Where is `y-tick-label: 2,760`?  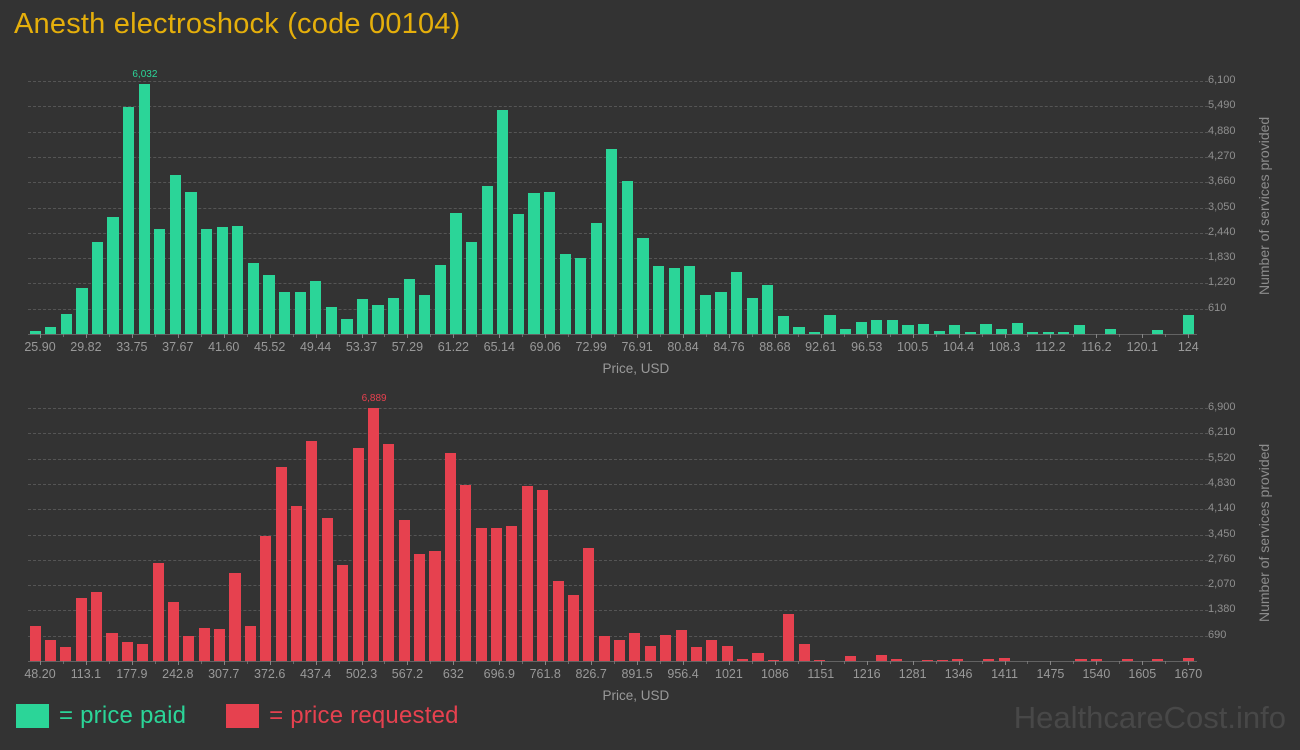 y-tick-label: 2,760 is located at coordinates (1222, 558).